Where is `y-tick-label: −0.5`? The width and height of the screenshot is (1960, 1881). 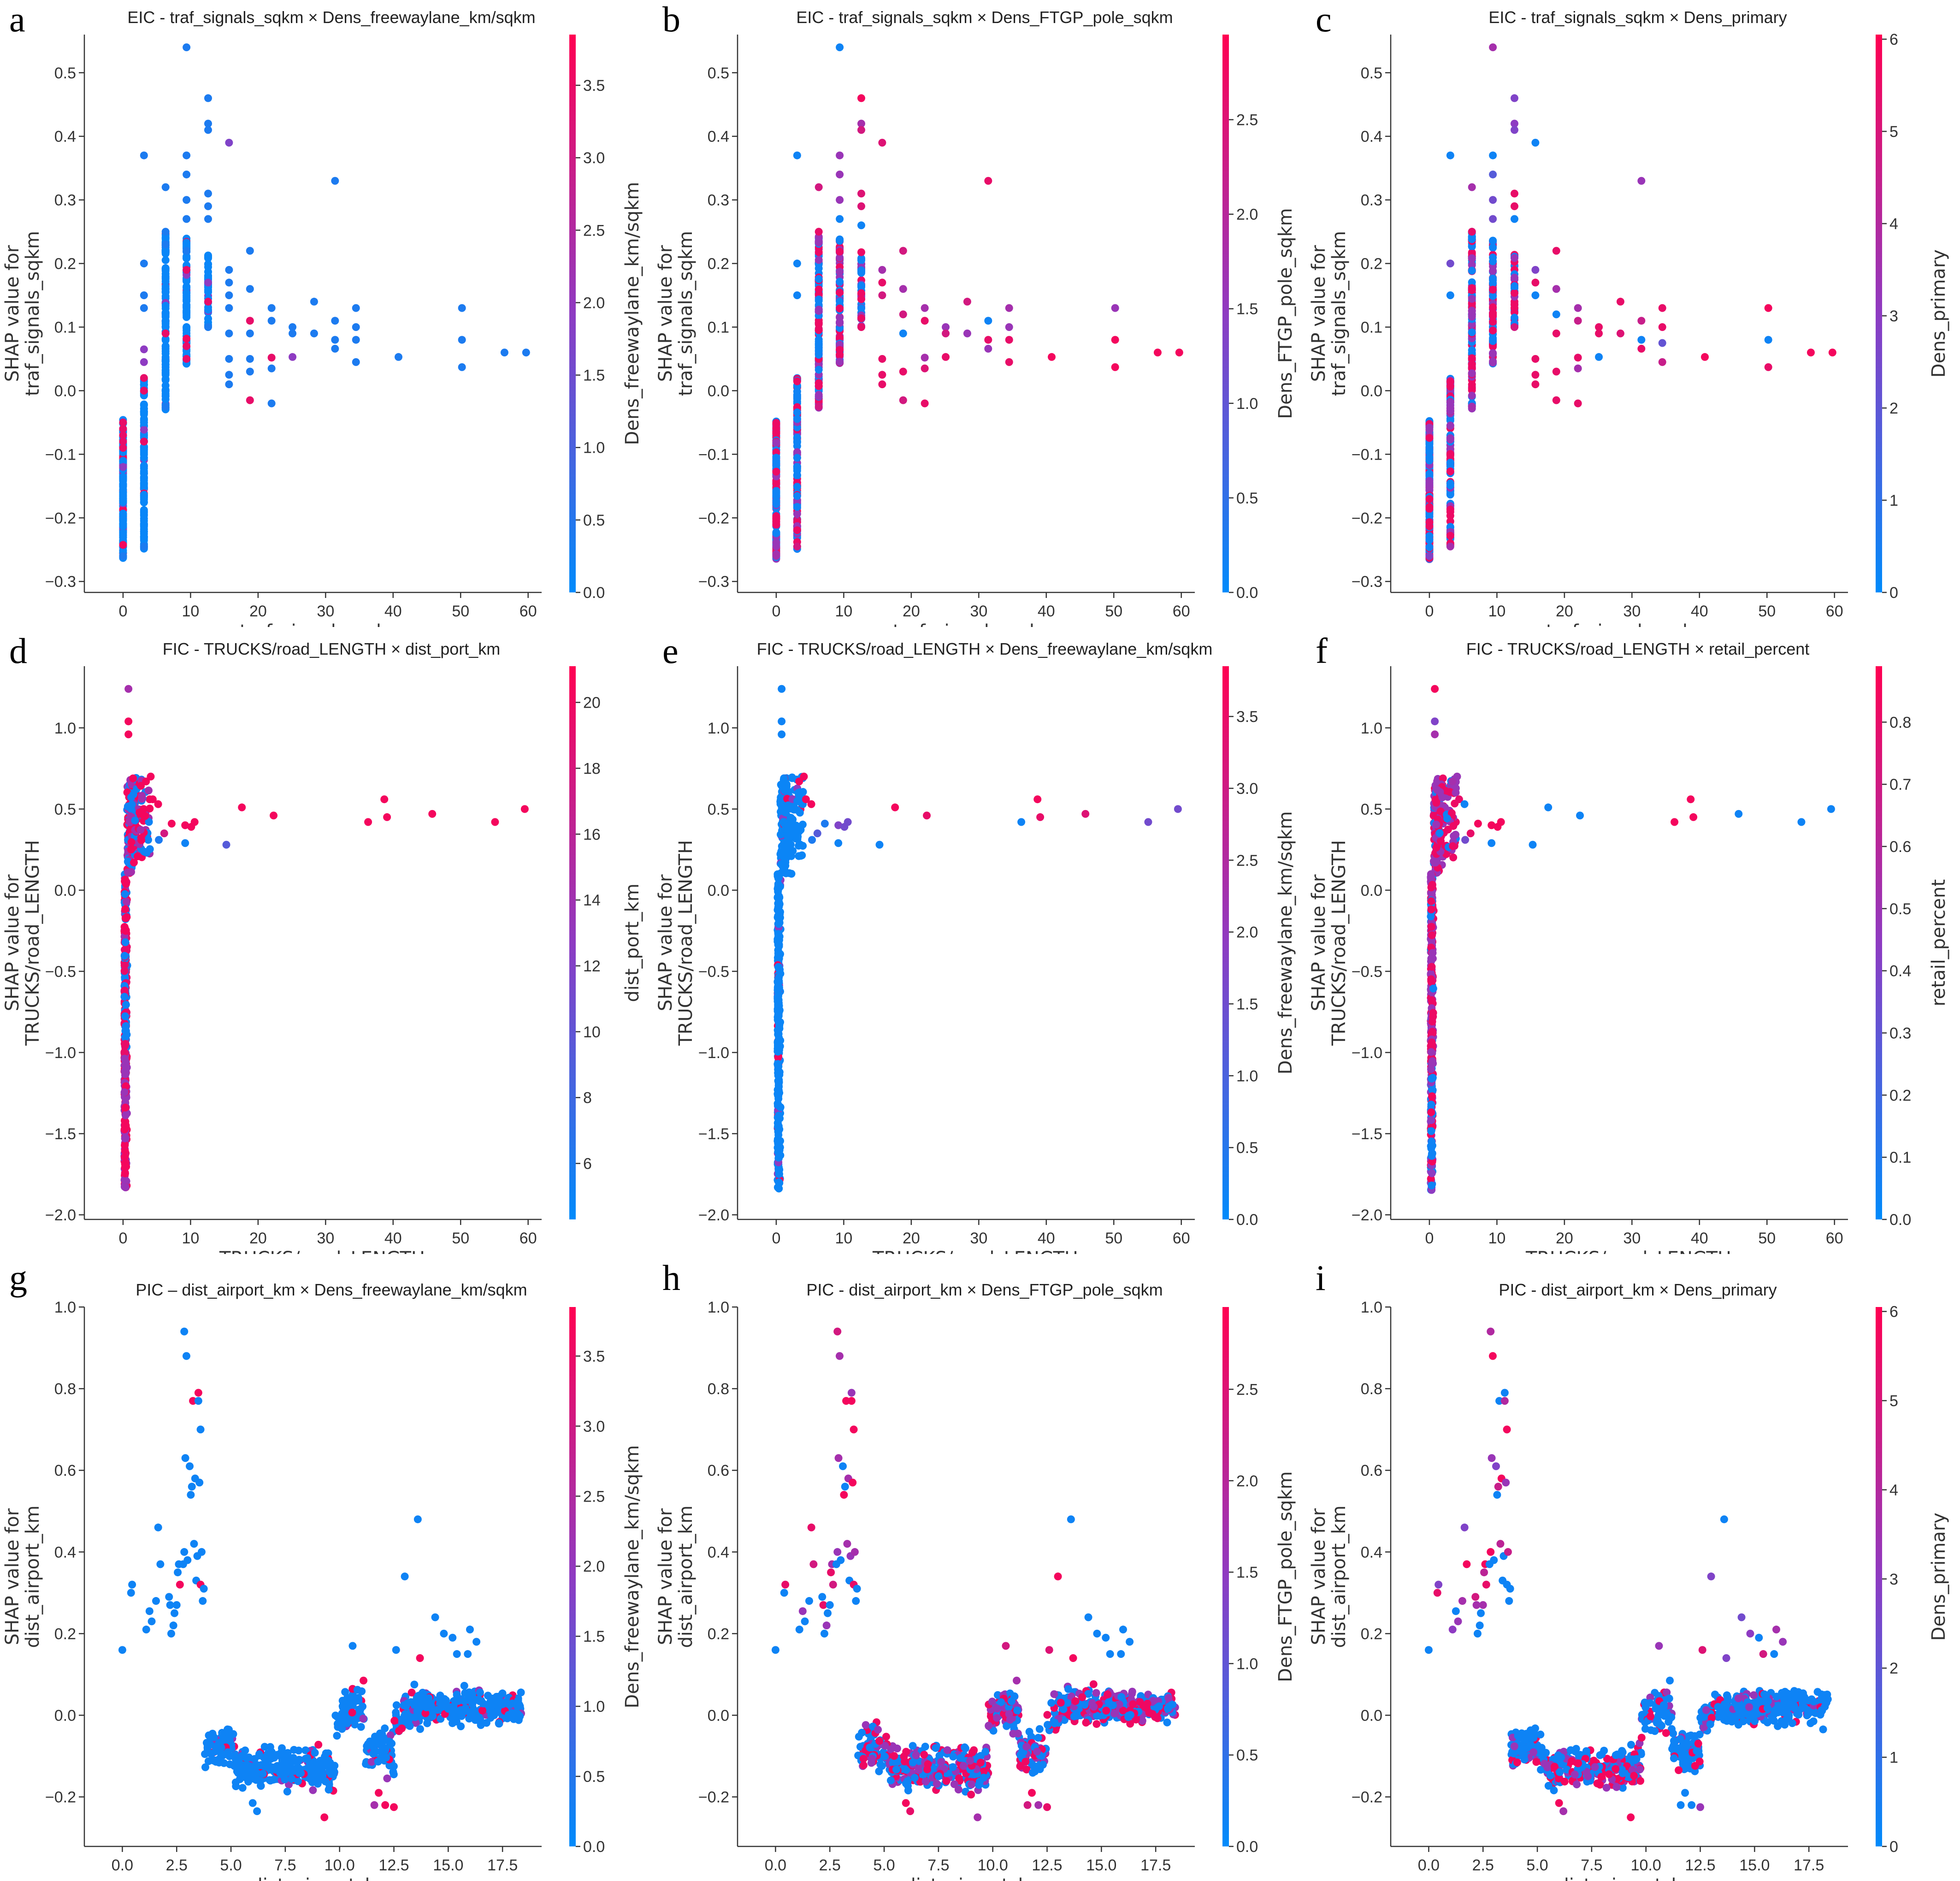
y-tick-label: −0.5 is located at coordinates (1367, 972).